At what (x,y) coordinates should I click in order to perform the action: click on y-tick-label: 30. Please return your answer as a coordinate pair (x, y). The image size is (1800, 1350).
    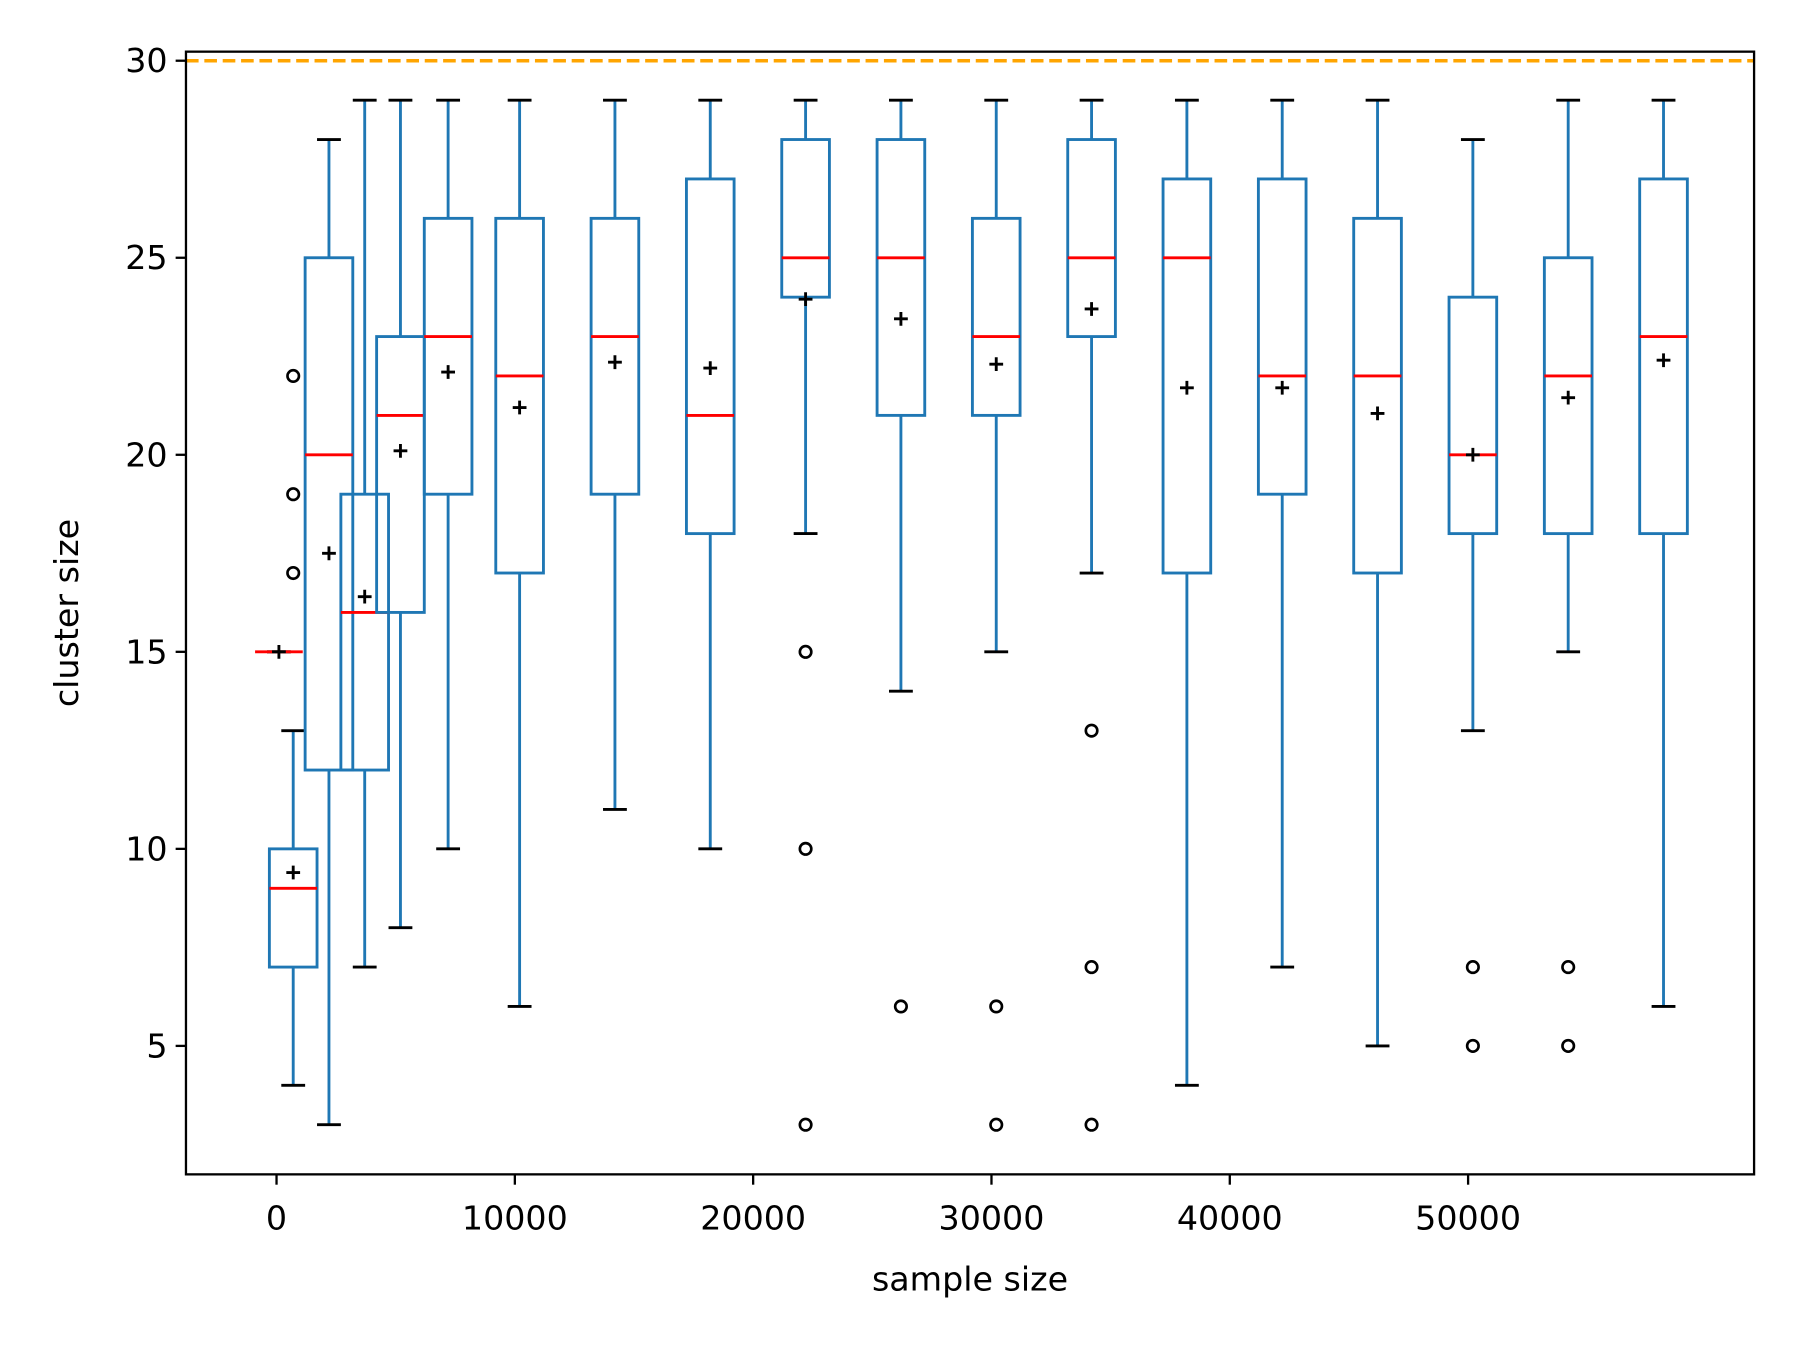
    Looking at the image, I should click on (146, 60).